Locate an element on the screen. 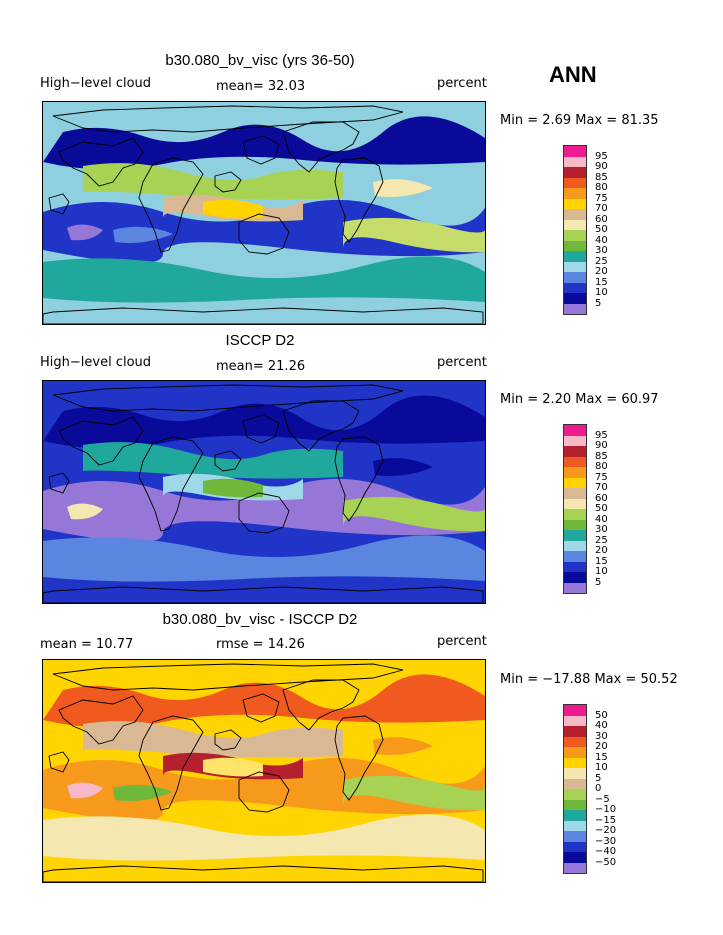 The width and height of the screenshot is (723, 935). colorbar-tick-label: 85 is located at coordinates (601, 456).